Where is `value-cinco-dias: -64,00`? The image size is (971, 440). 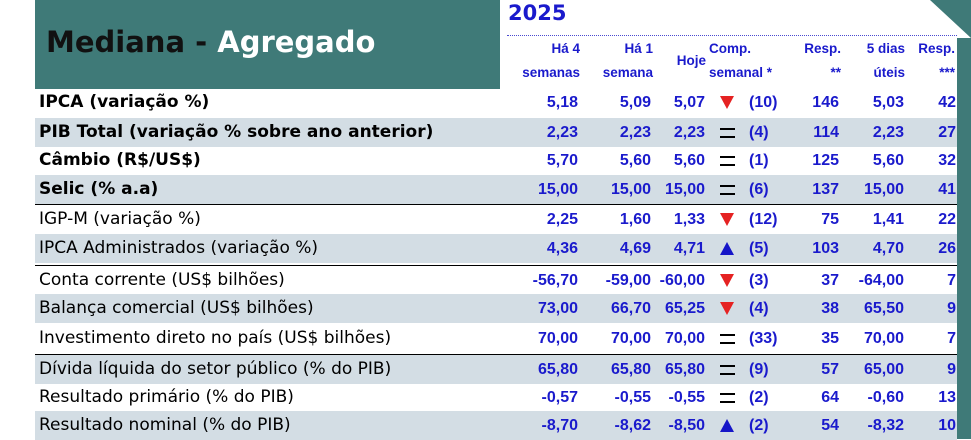 value-cinco-dias: -64,00 is located at coordinates (881, 280).